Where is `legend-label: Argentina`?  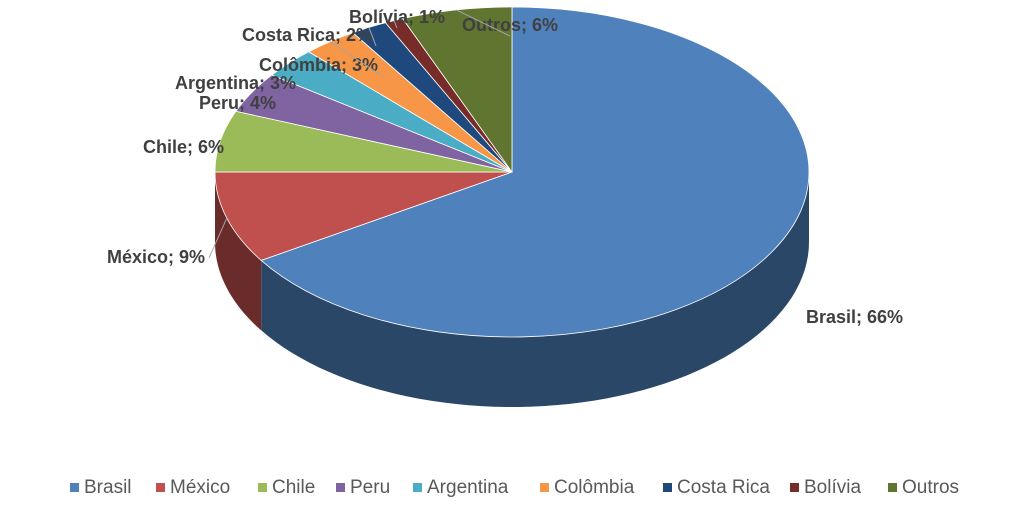
legend-label: Argentina is located at coordinates (468, 487).